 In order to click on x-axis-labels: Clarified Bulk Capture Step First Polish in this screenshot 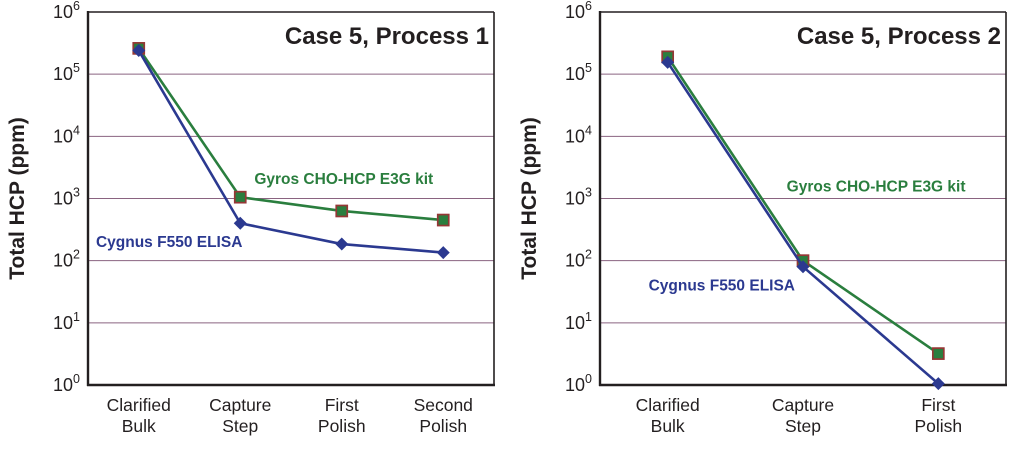, I will do `click(799, 415)`.